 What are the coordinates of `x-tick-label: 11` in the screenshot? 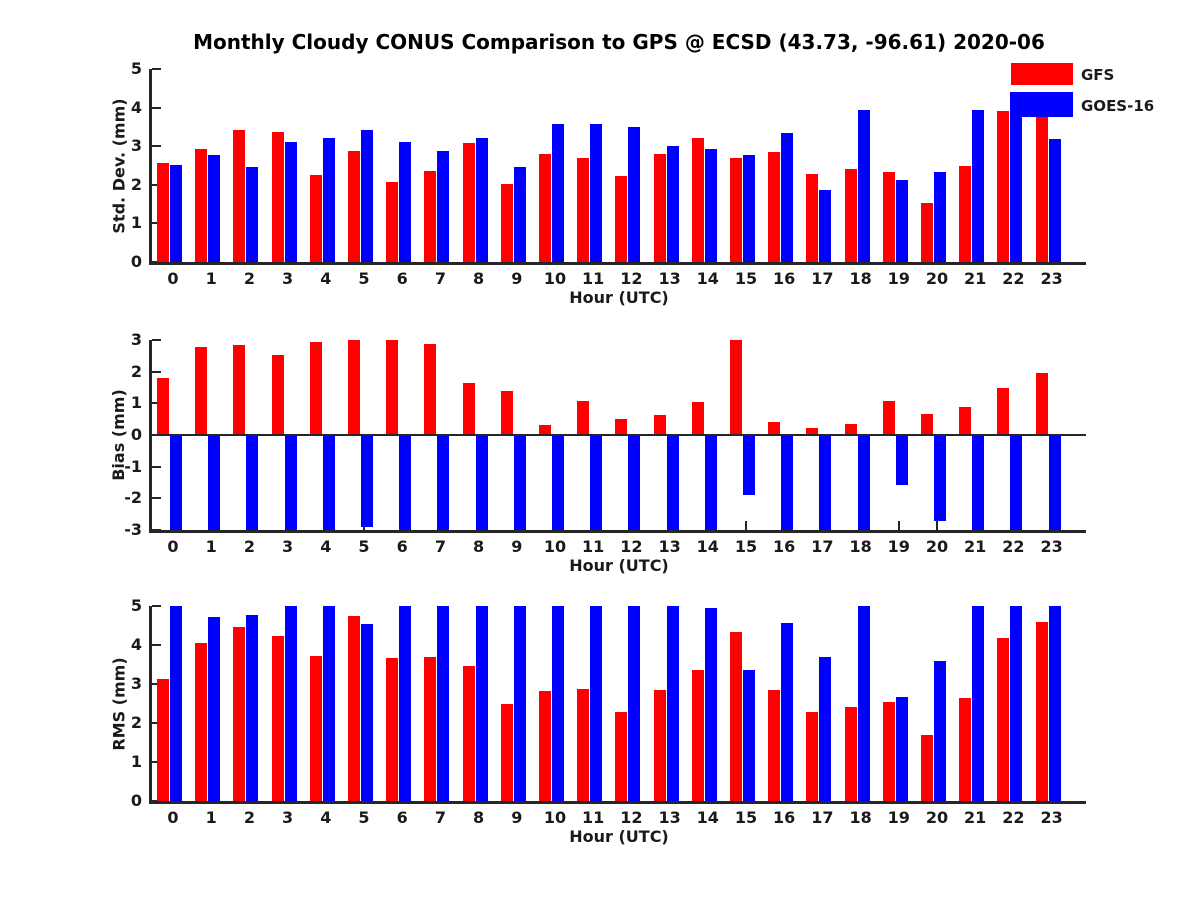 It's located at (593, 817).